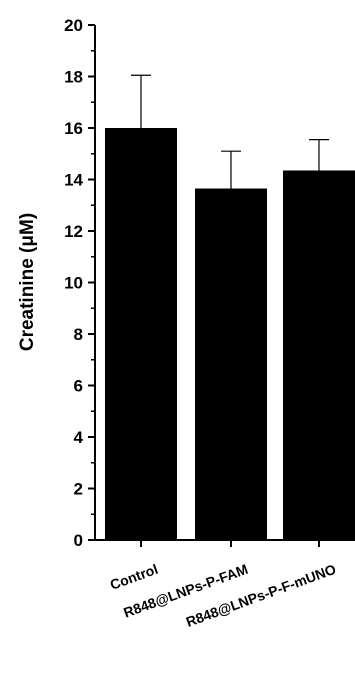 The width and height of the screenshot is (355, 700). I want to click on y-tick-label: 12, so click(73, 231).